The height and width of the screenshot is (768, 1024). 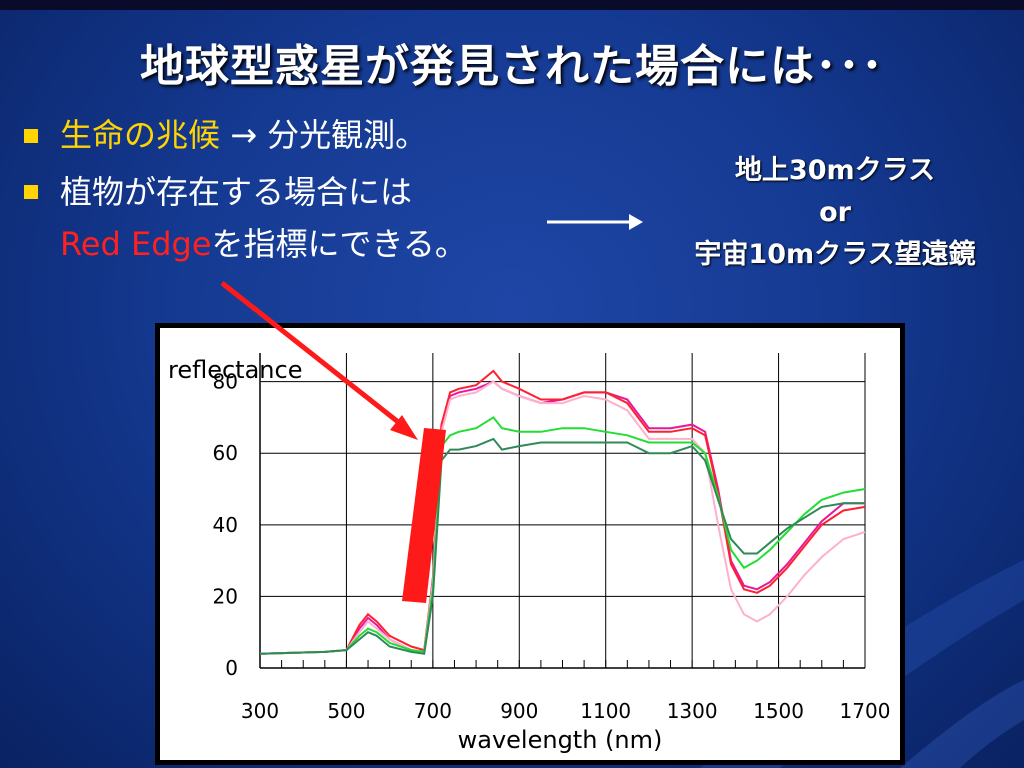 I want to click on x-tick-label: 300, so click(x=260, y=711).